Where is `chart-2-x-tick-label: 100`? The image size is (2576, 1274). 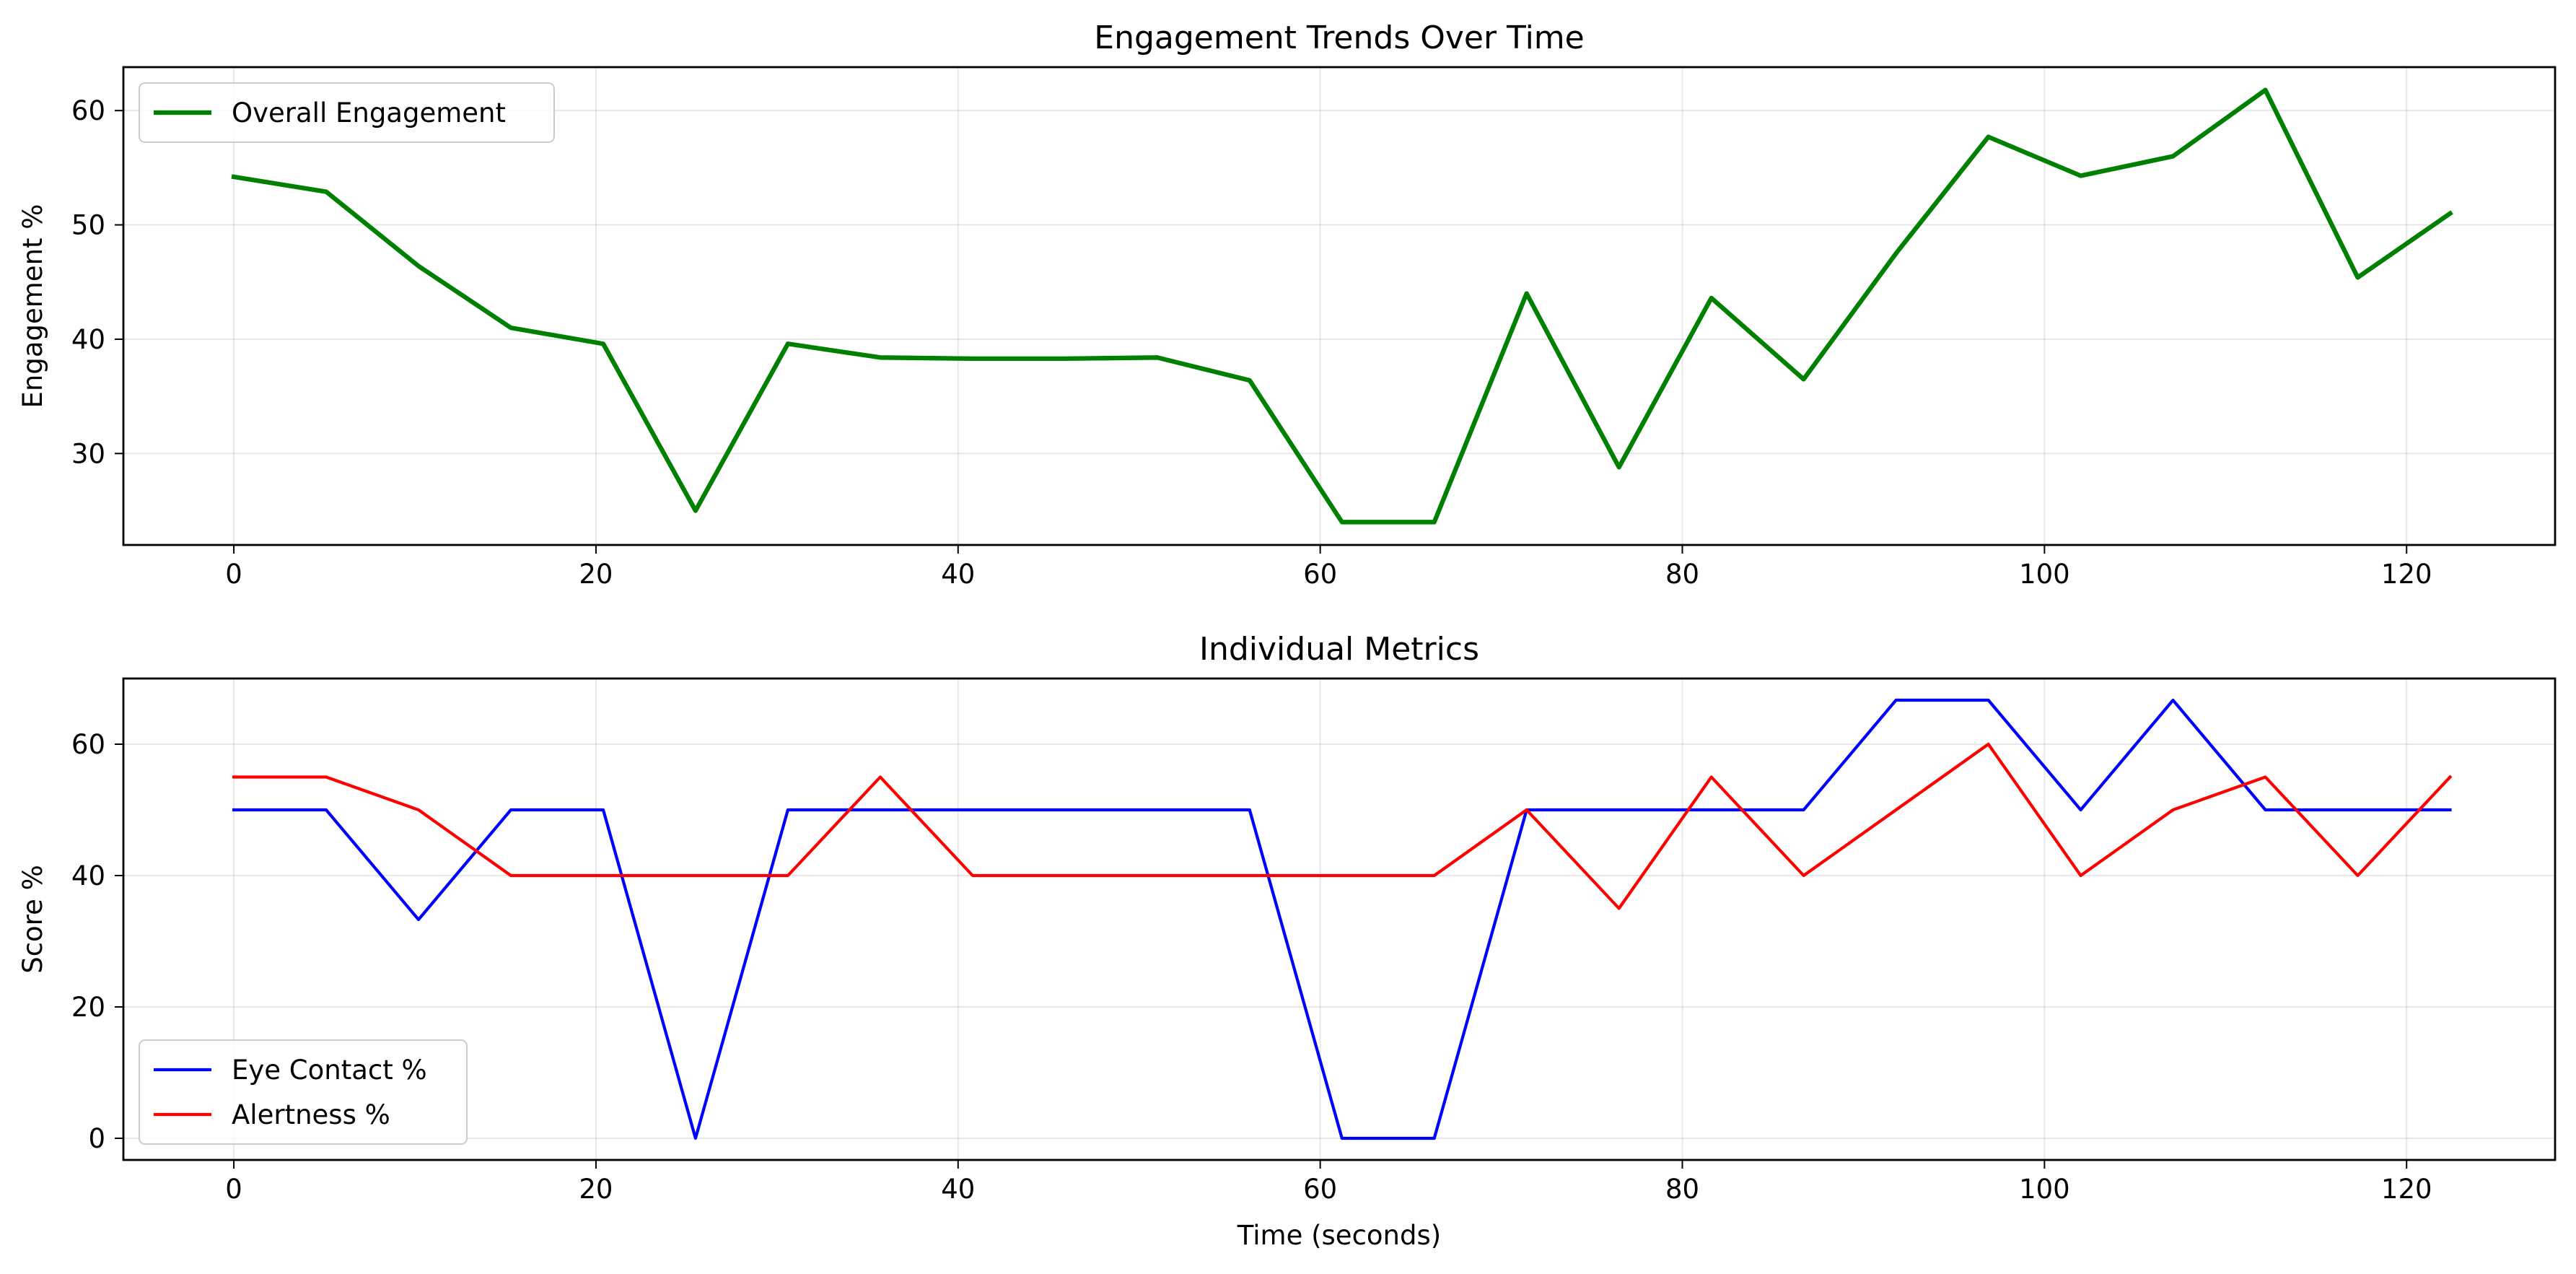
chart-2-x-tick-label: 100 is located at coordinates (2044, 1189).